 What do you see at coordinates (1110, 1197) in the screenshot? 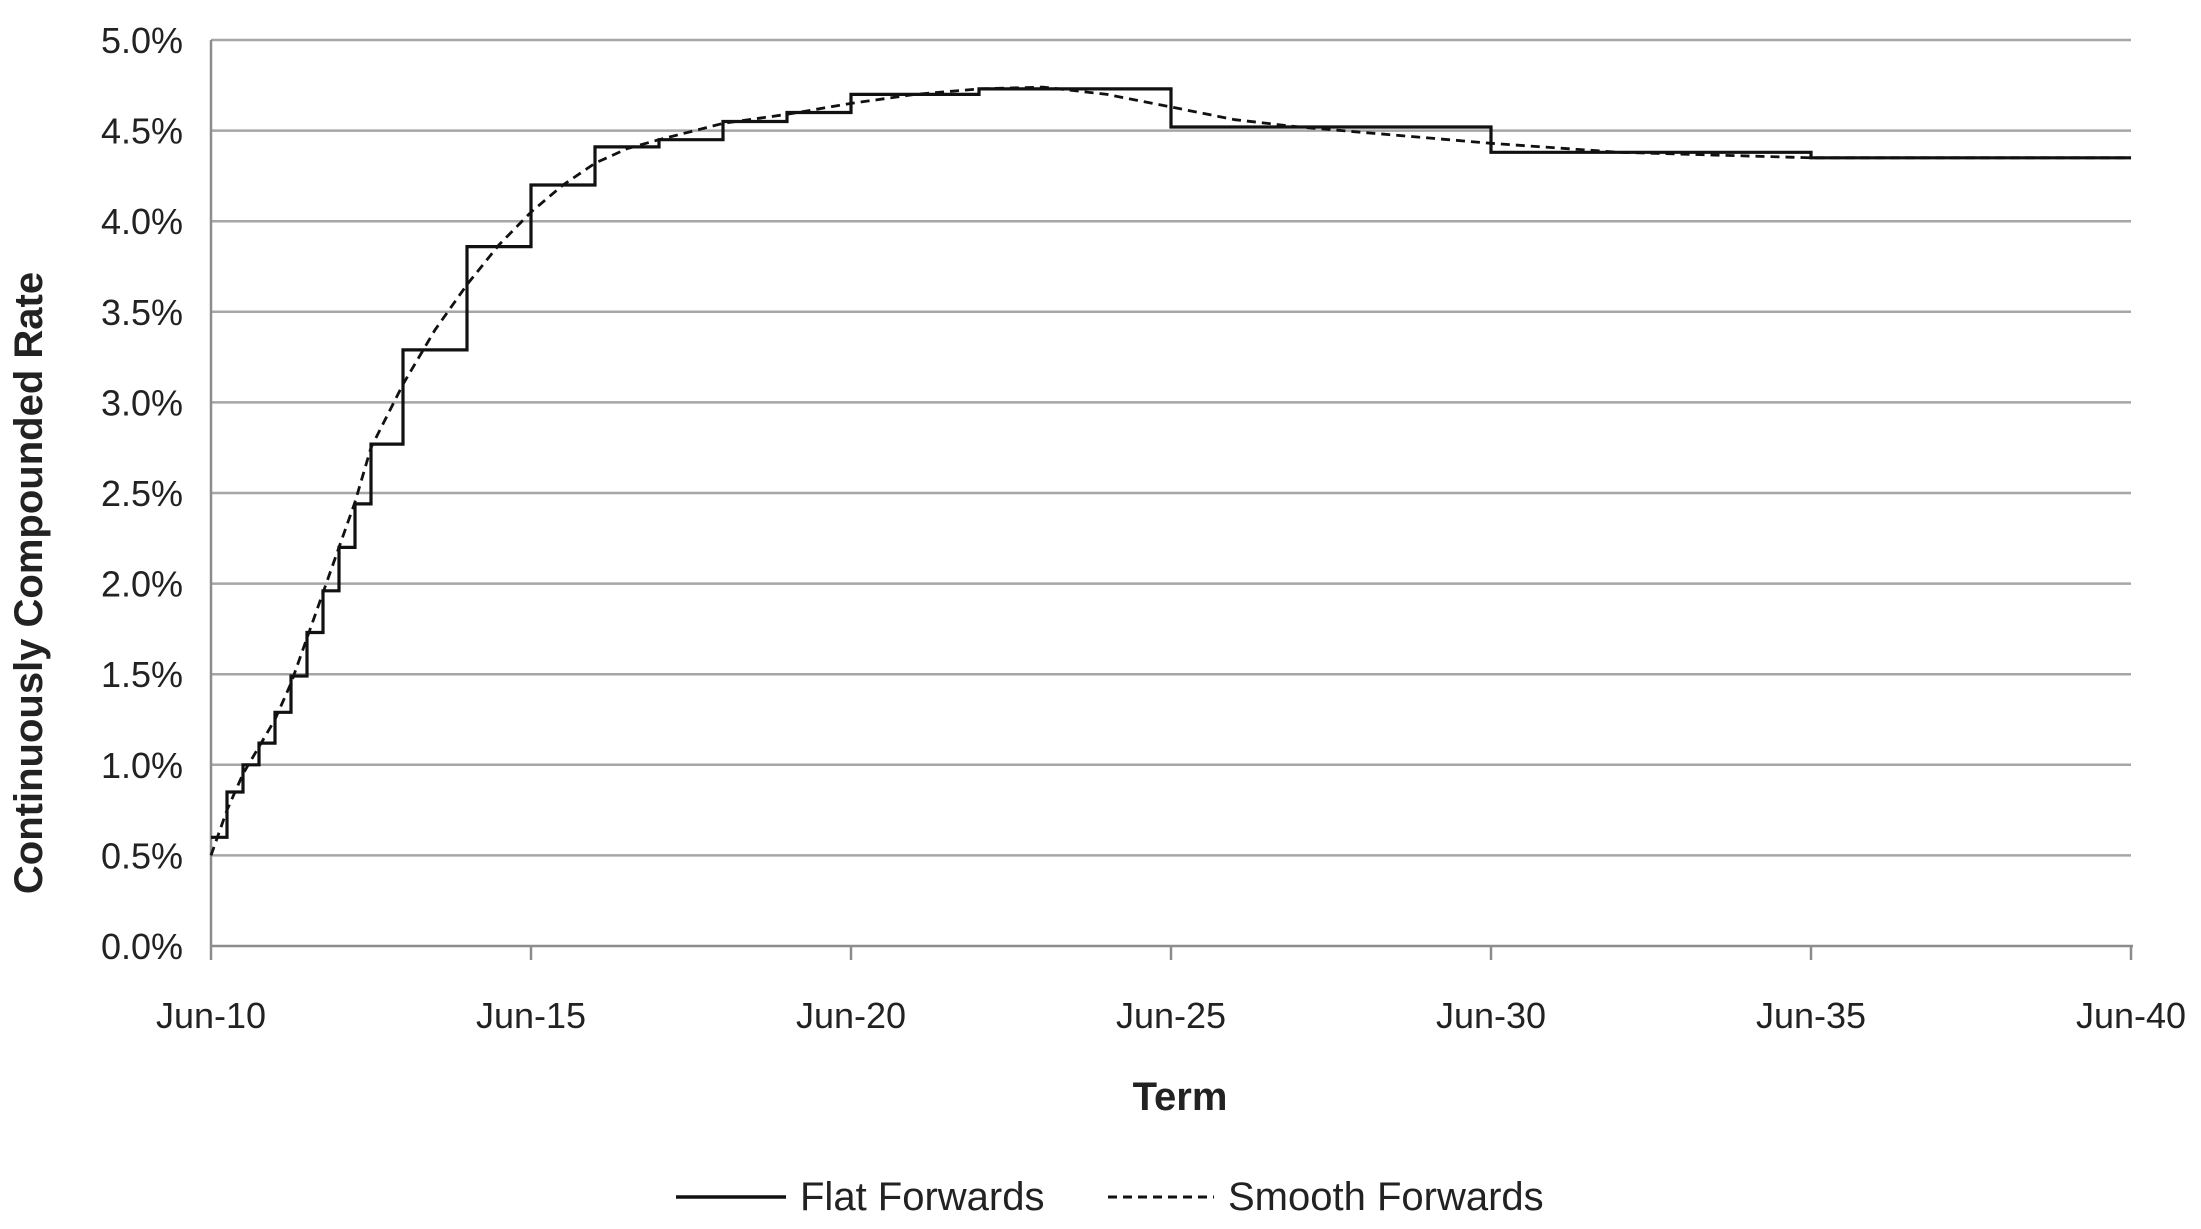
I see `legend: Flat Forwards Smooth Forwards` at bounding box center [1110, 1197].